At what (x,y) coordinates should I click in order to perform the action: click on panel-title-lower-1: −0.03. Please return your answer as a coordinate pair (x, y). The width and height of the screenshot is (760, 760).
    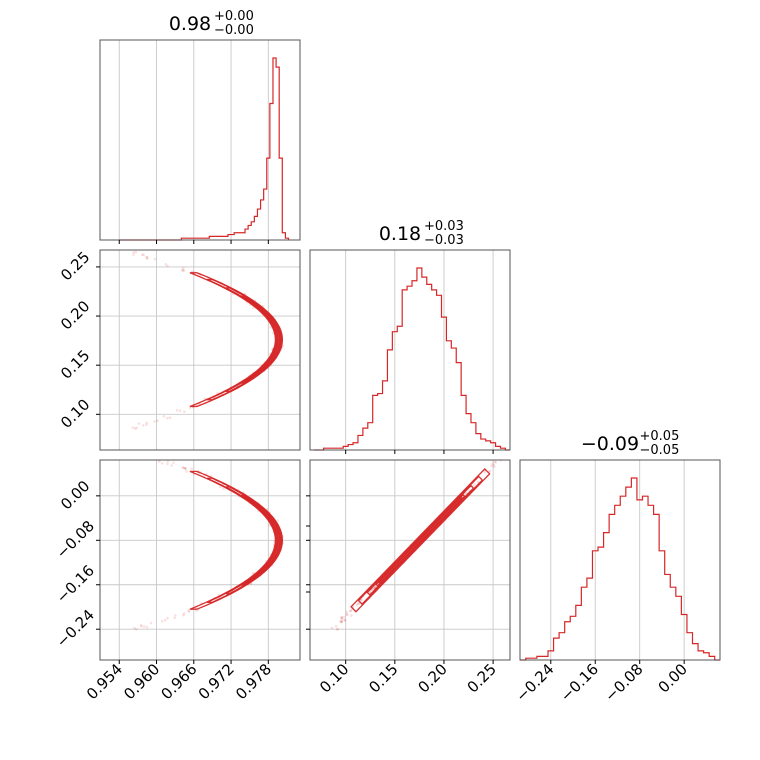
    Looking at the image, I should click on (444, 240).